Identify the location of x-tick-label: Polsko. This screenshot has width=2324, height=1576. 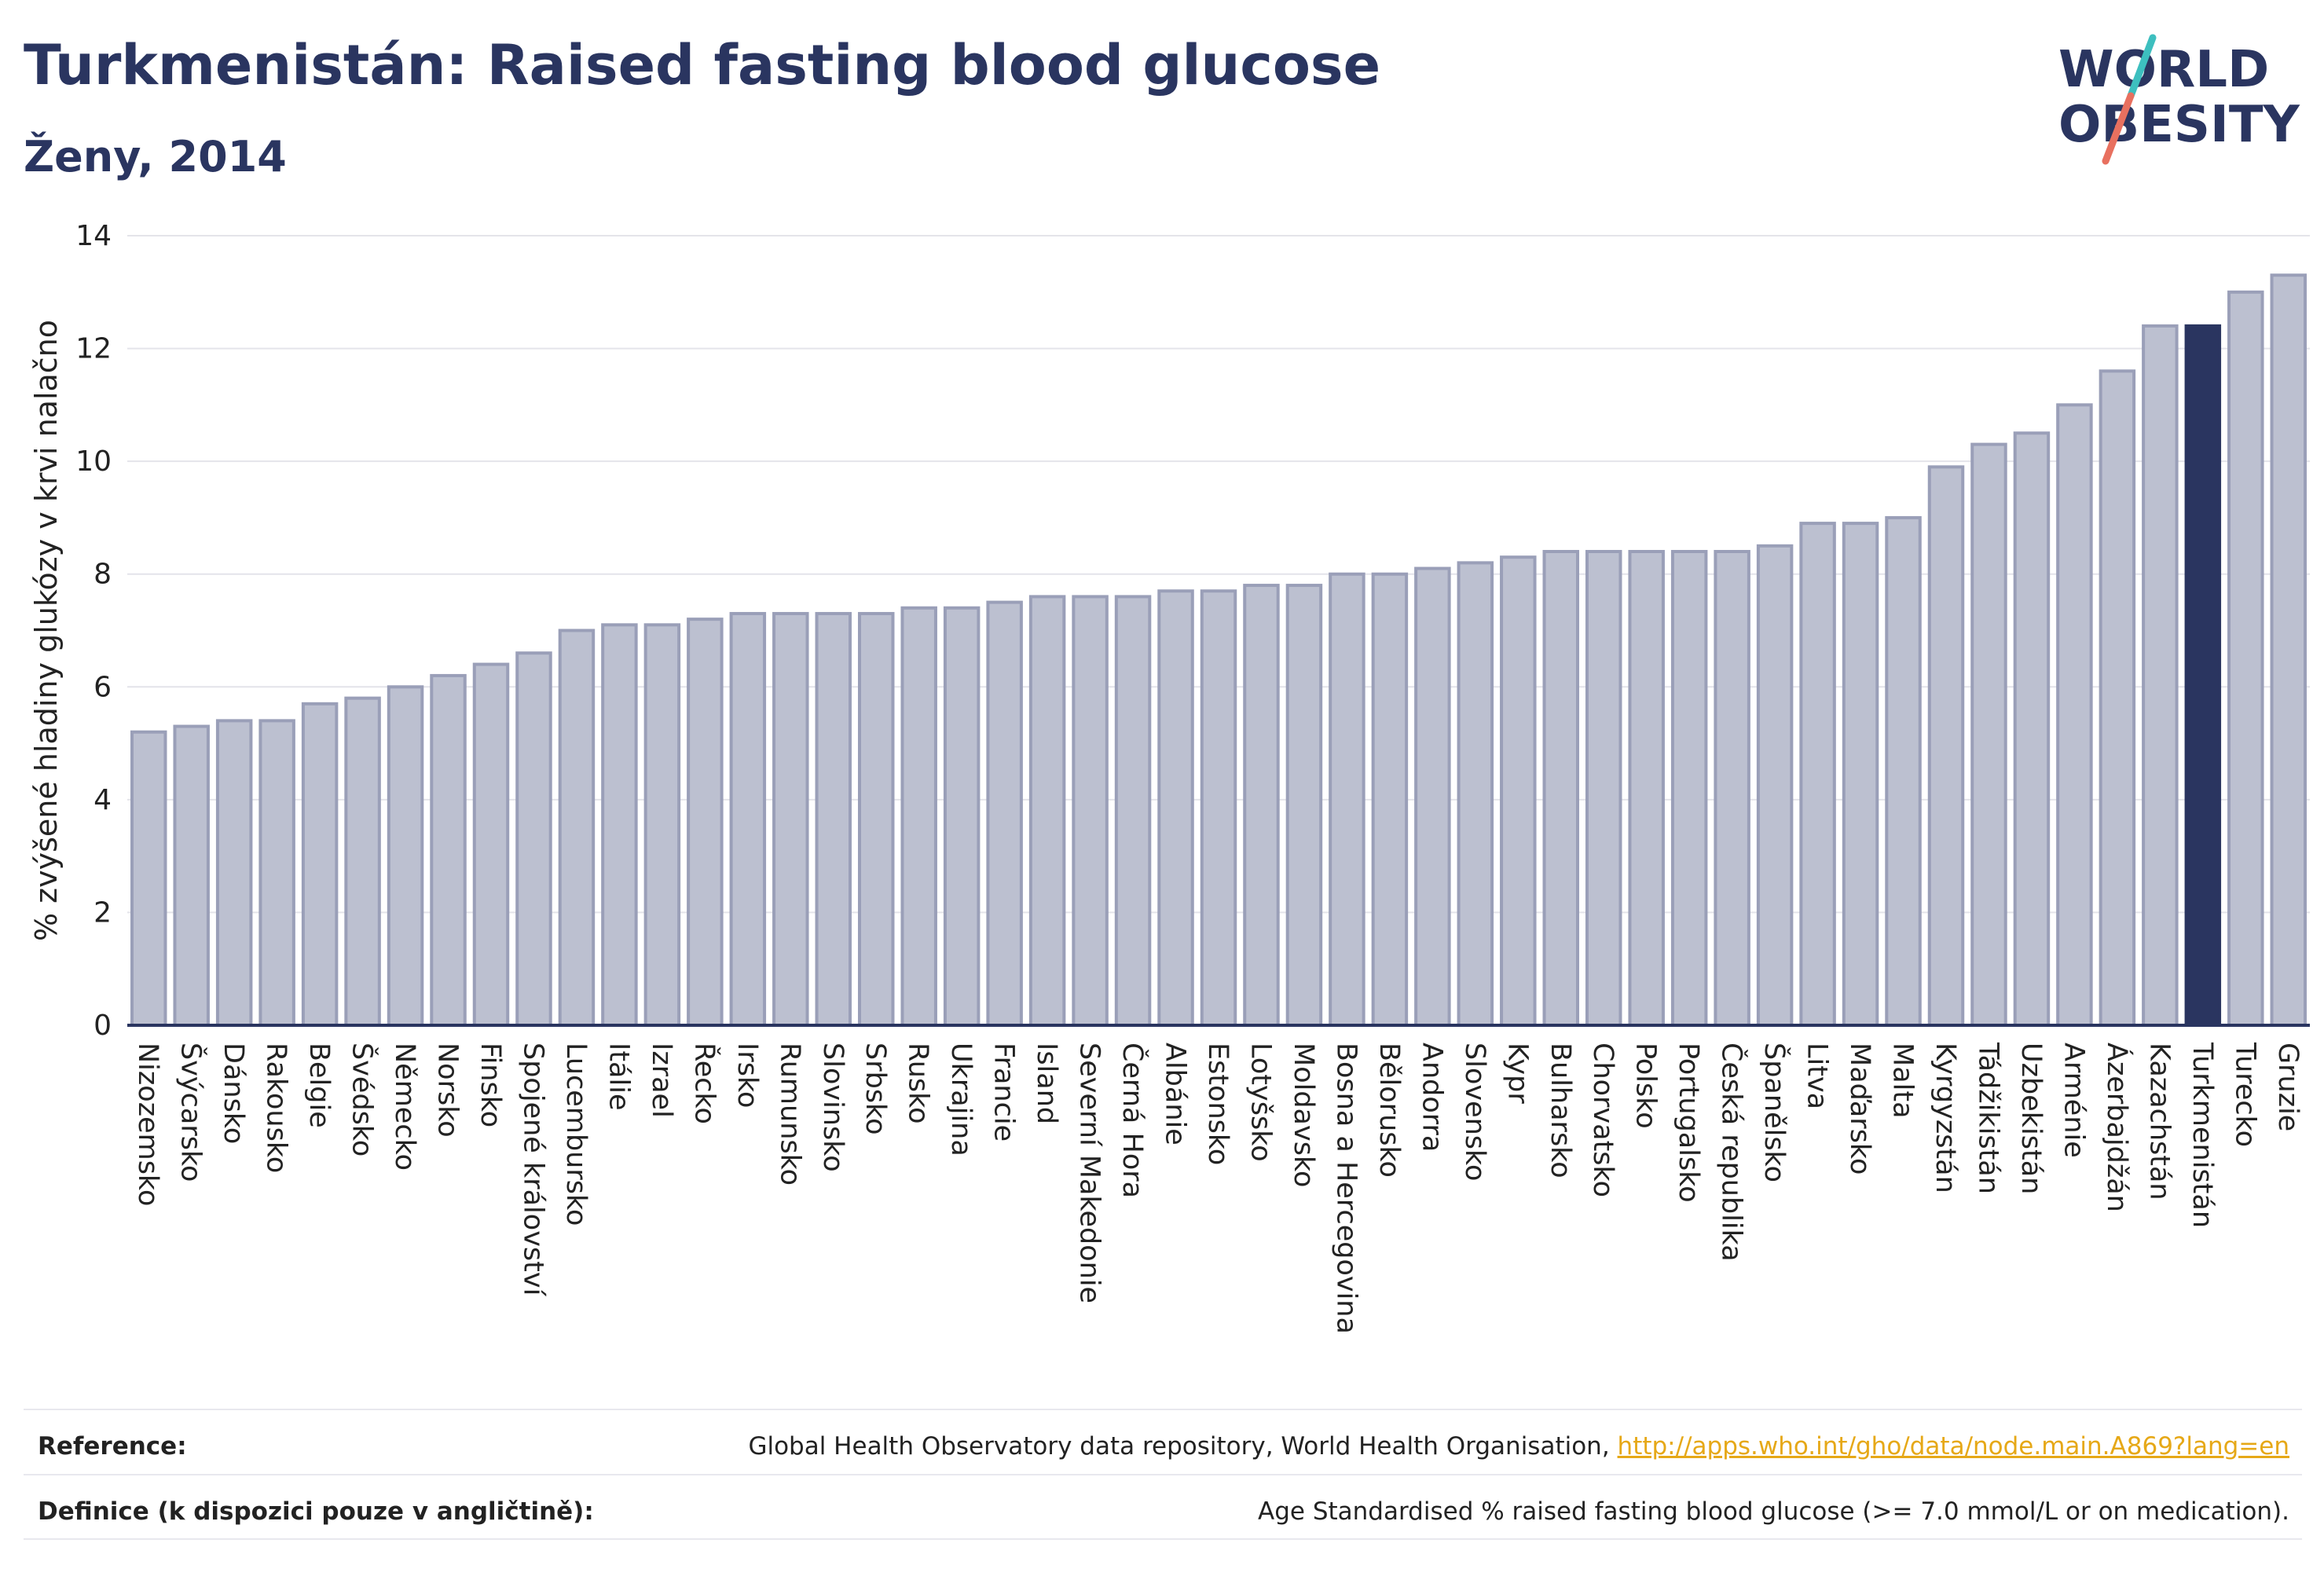
(1646, 1086).